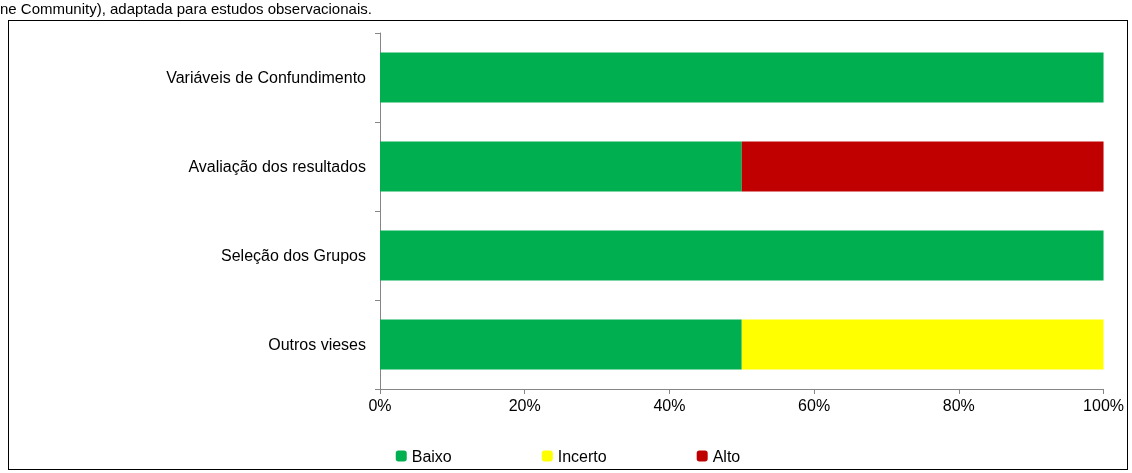  Describe the element at coordinates (380, 405) in the screenshot. I see `x-tick-label: 0%` at that location.